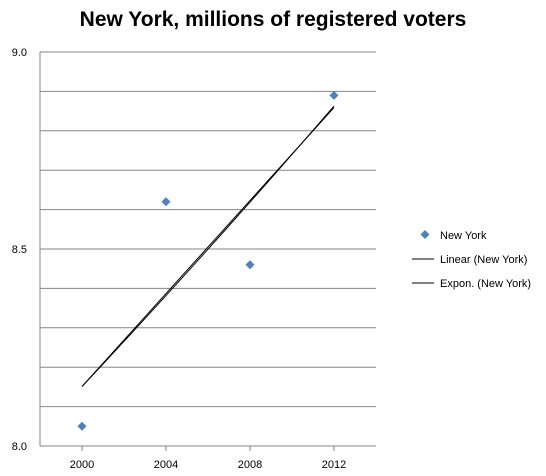  Describe the element at coordinates (425, 234) in the screenshot. I see `legend-marker-new-york` at that location.